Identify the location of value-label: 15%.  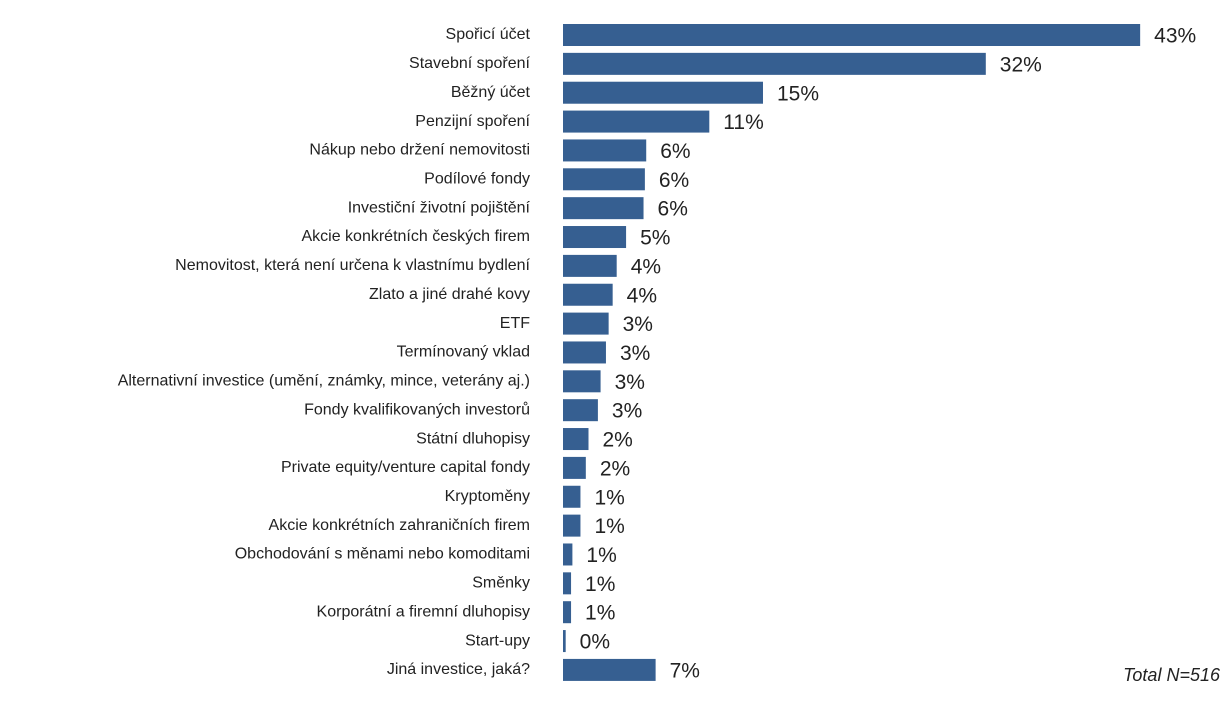
(798, 93).